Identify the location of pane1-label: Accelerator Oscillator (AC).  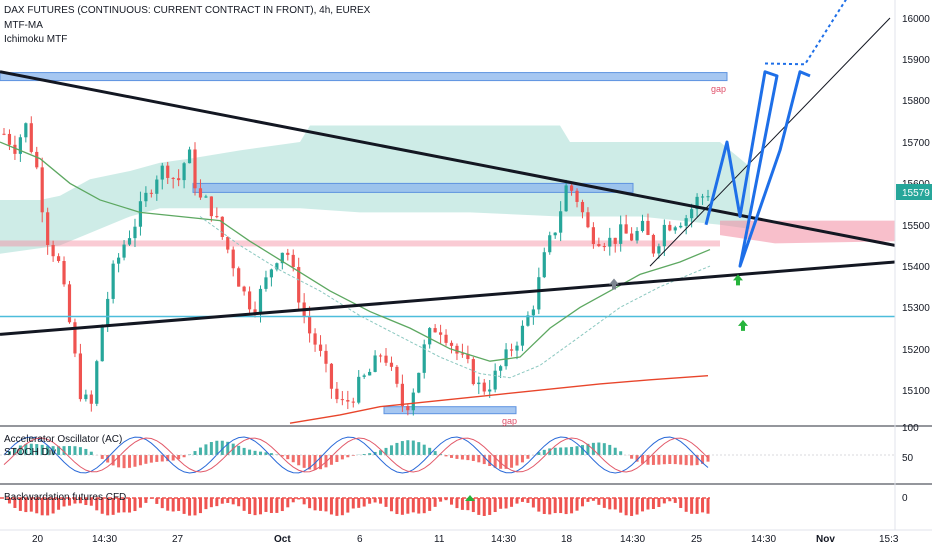
(63, 439).